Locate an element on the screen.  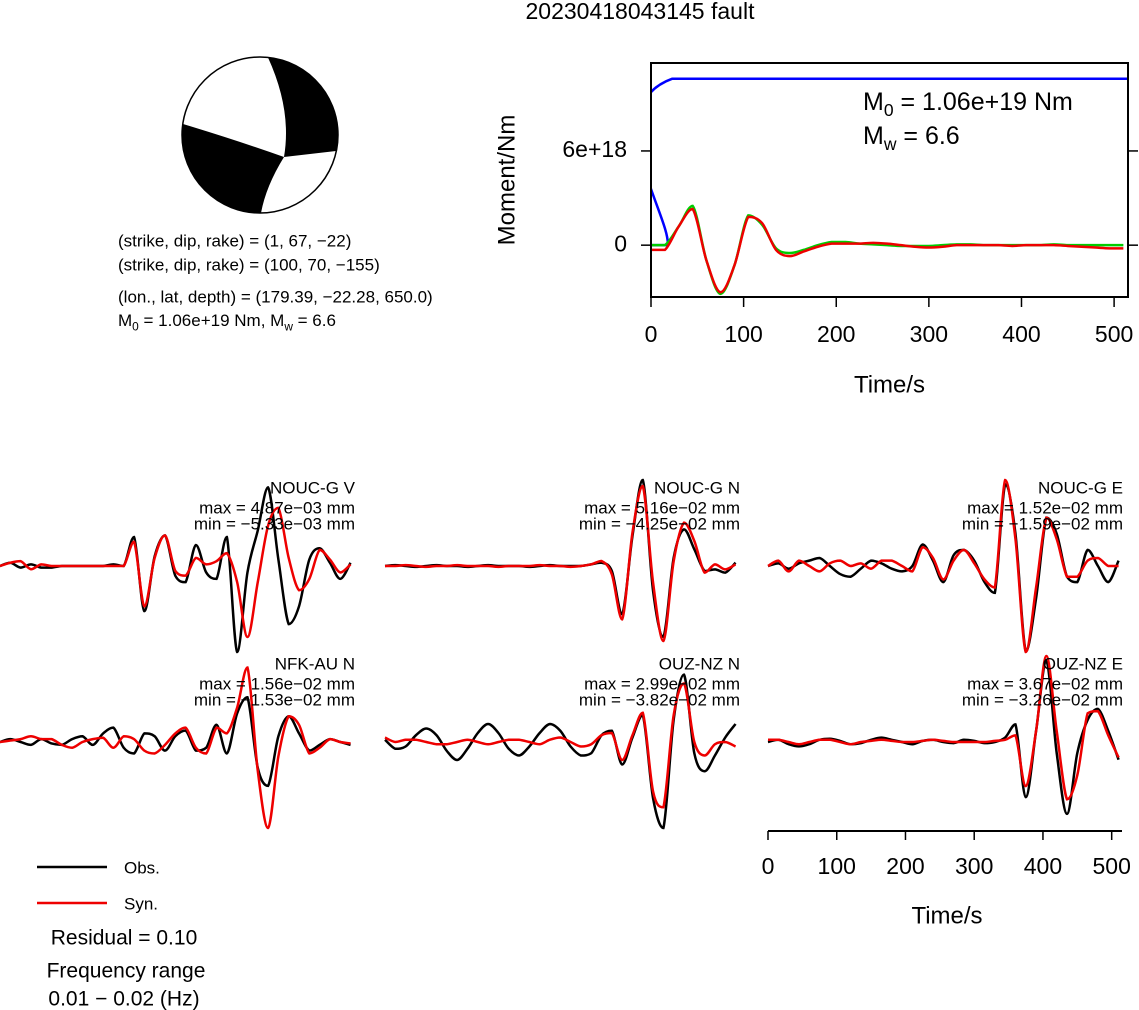
min-label: min = −1.53e−02 mm is located at coordinates (274, 699).